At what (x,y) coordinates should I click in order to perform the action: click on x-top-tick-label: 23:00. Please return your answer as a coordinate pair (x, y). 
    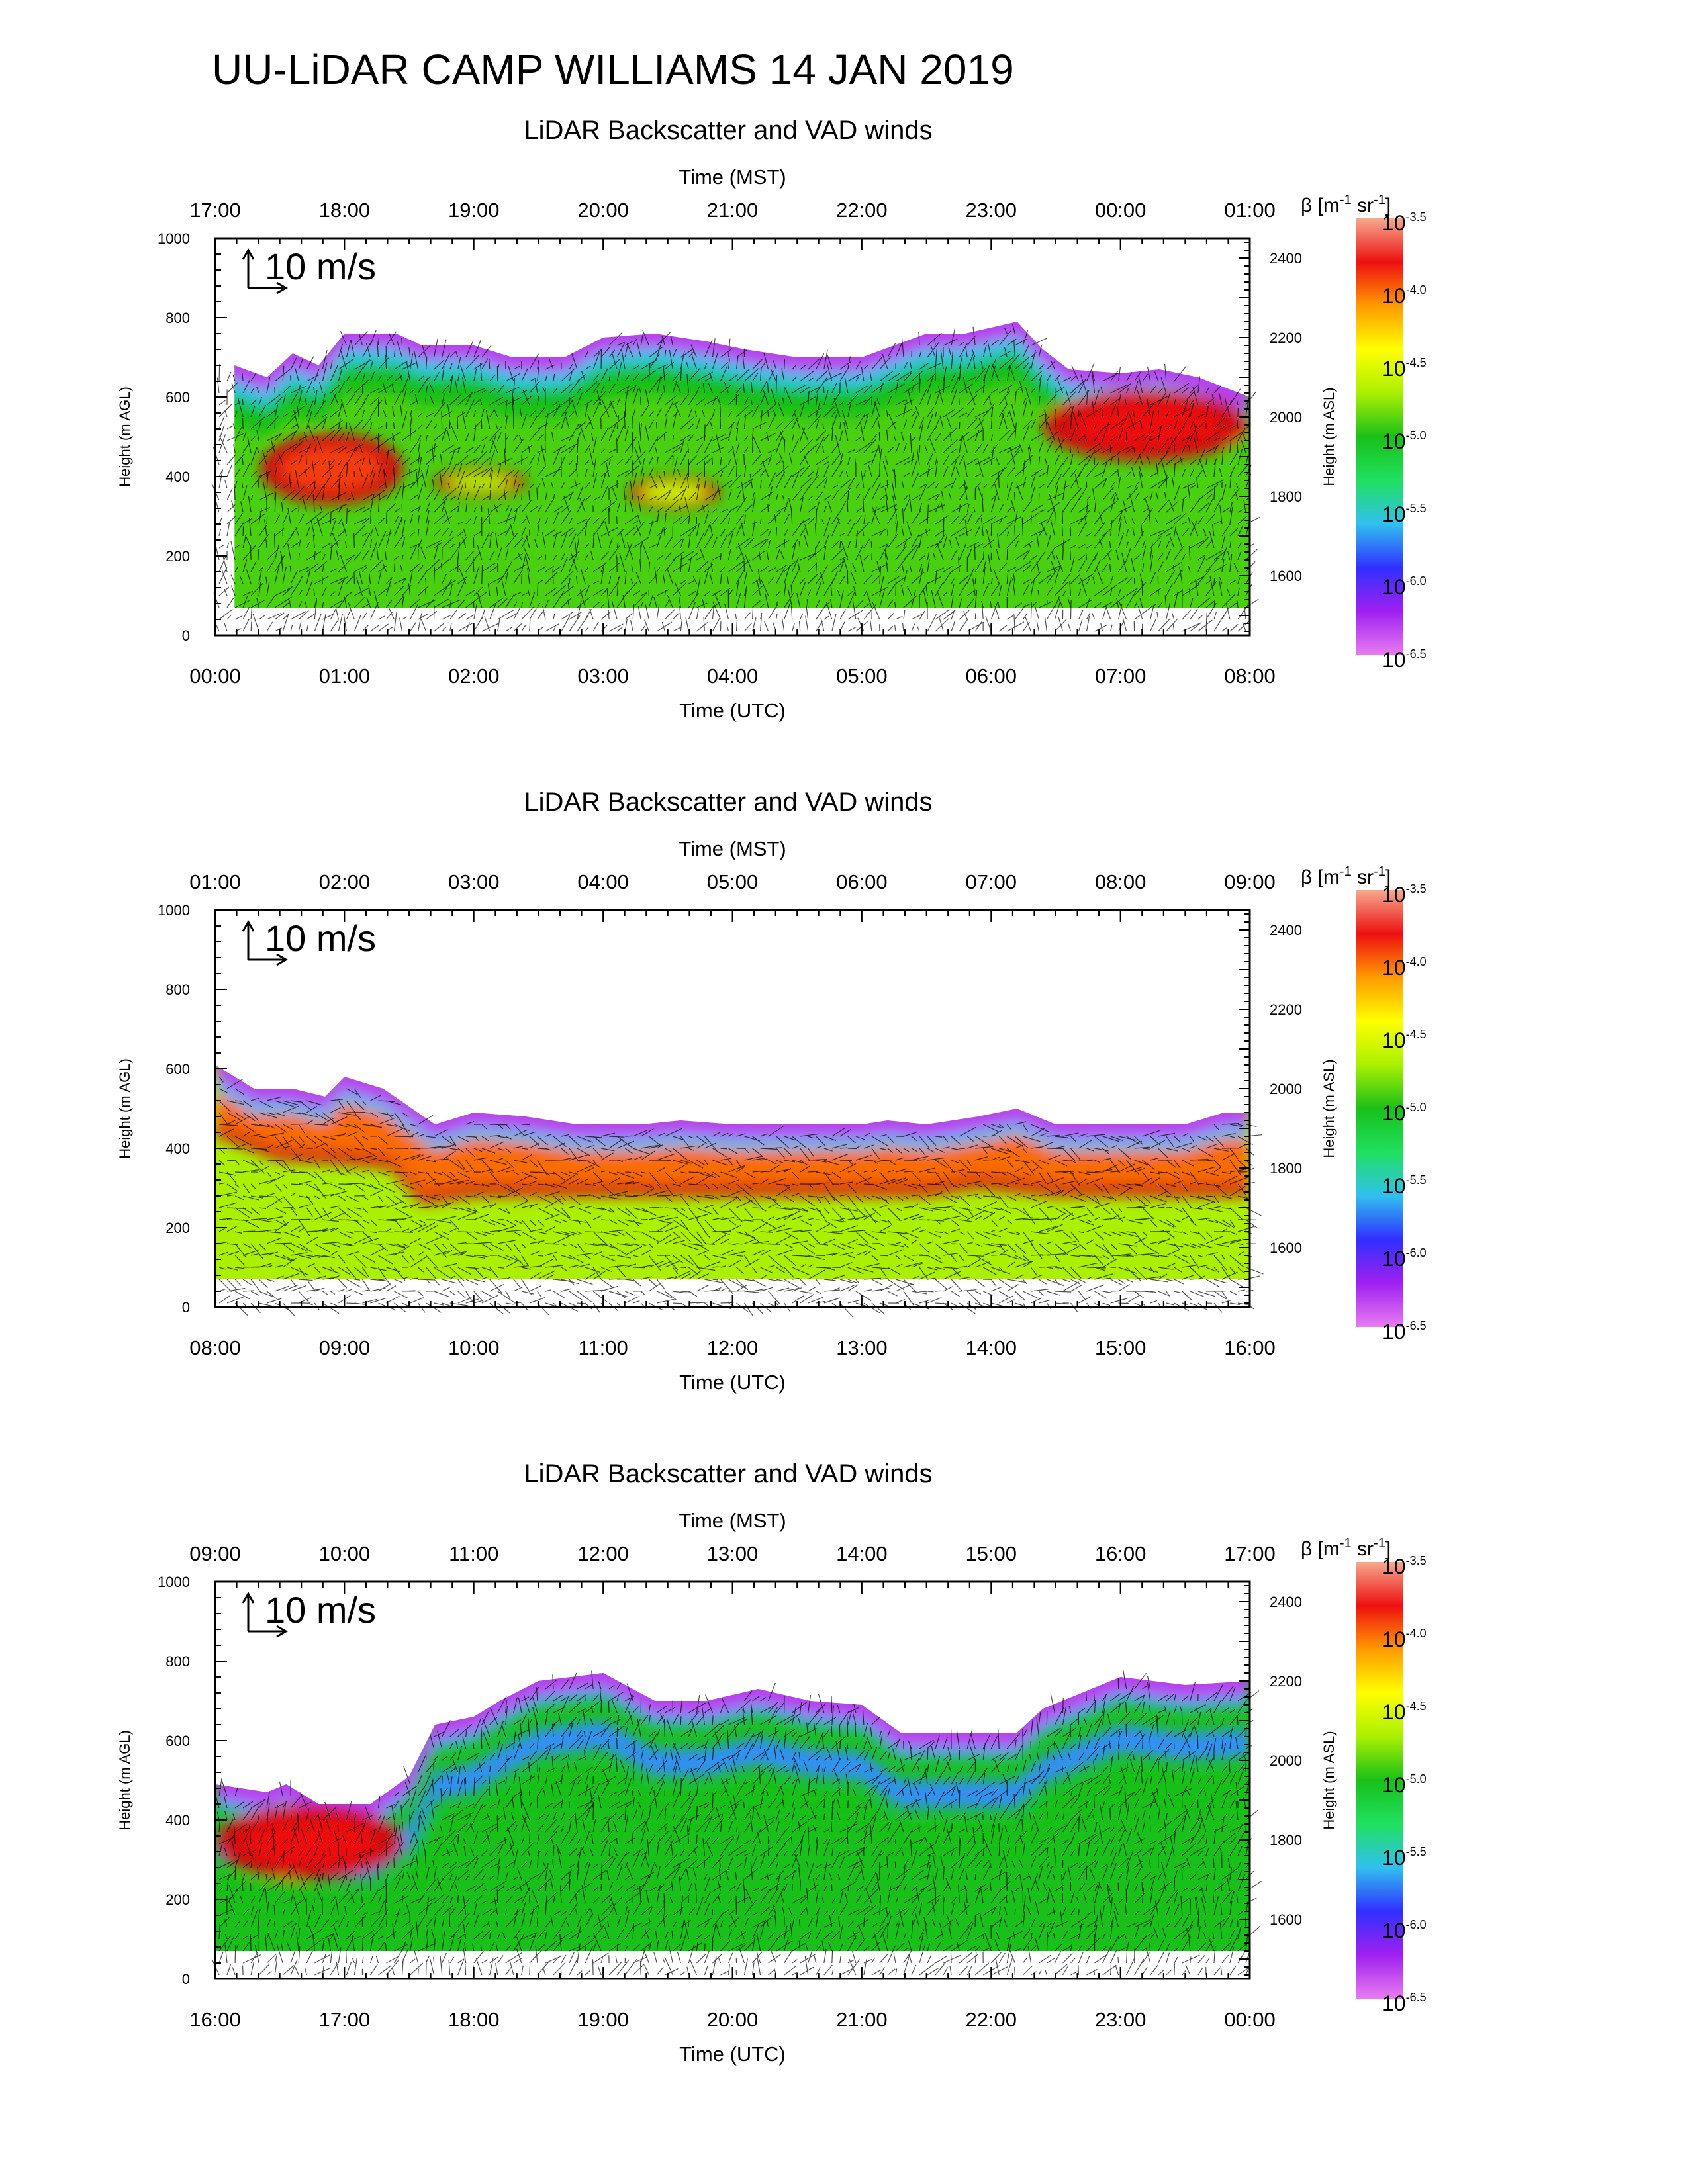
    Looking at the image, I should click on (991, 210).